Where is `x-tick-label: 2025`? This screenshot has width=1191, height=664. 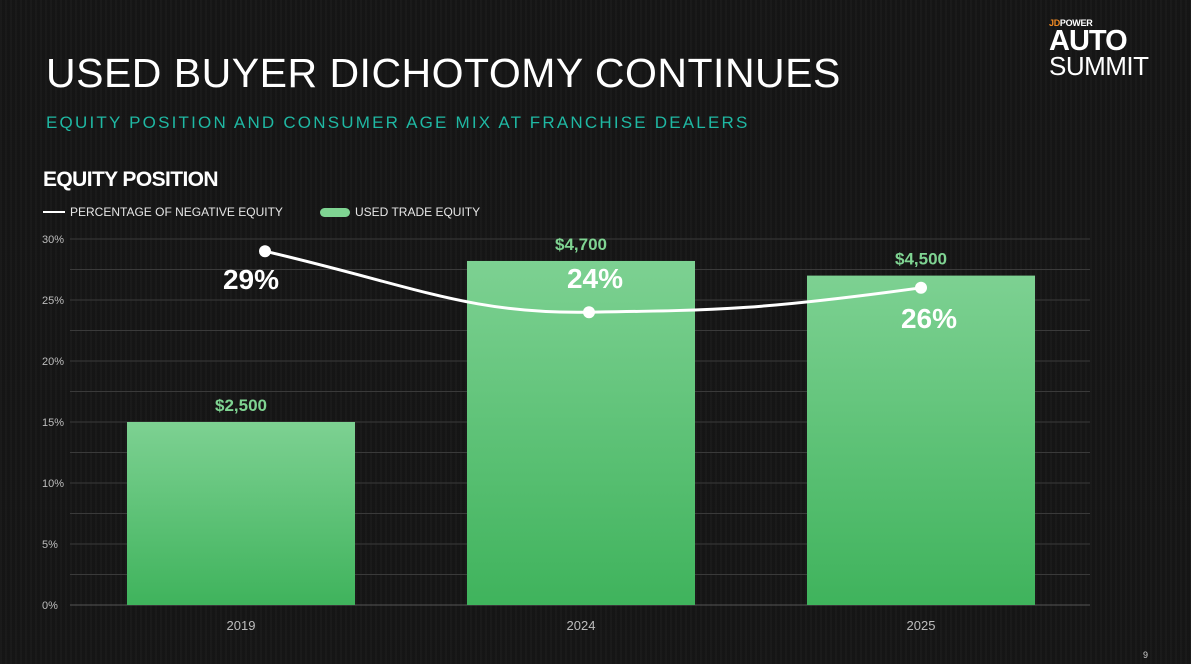
x-tick-label: 2025 is located at coordinates (921, 625).